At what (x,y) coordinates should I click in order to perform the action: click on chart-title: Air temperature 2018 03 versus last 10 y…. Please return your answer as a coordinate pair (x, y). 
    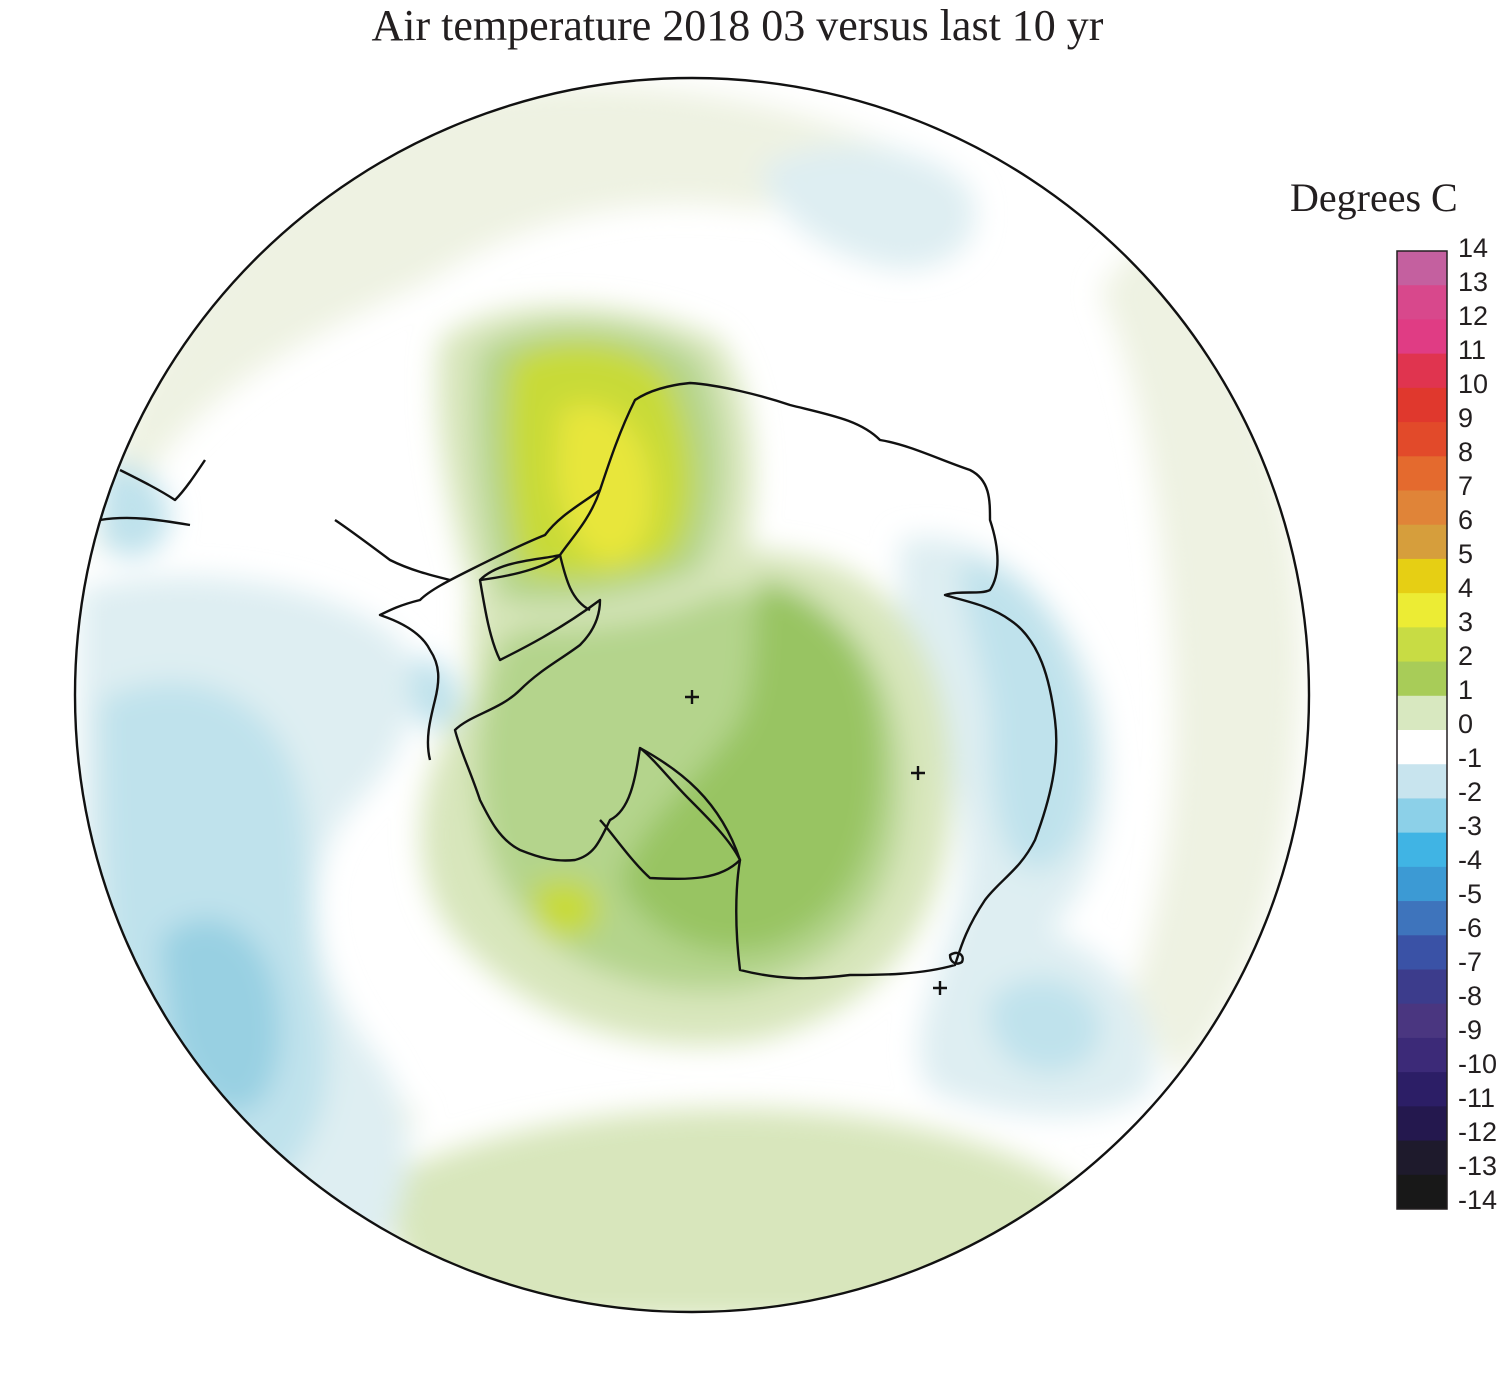
    Looking at the image, I should click on (737, 25).